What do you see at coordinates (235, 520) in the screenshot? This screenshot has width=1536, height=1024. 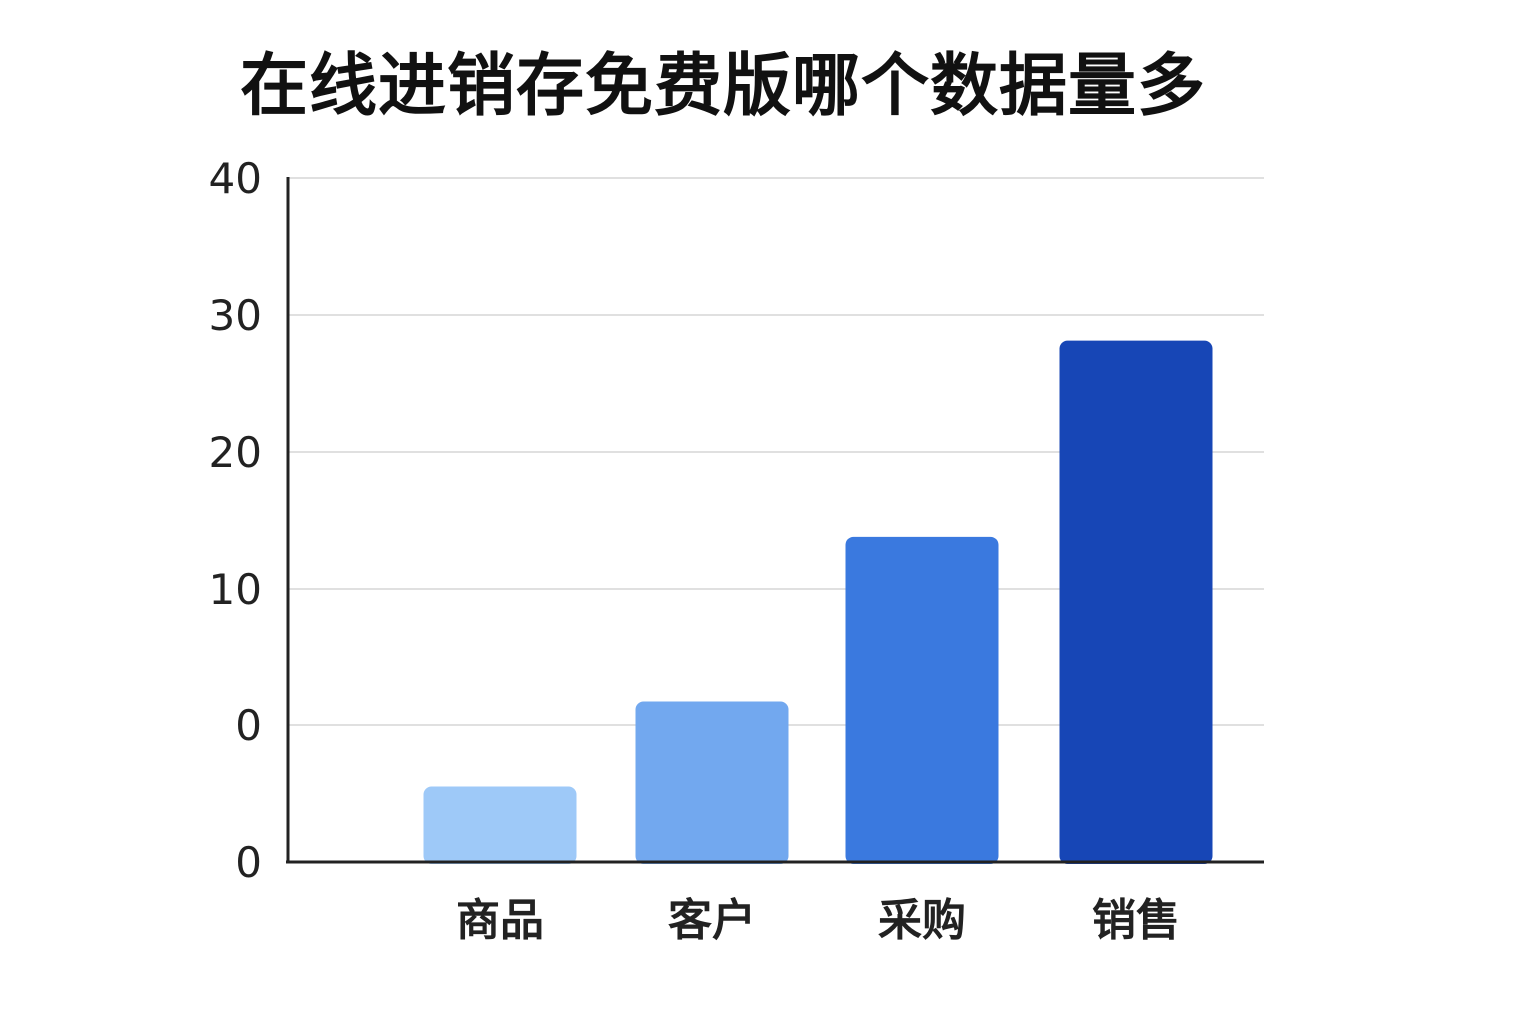 I see `y-tick-labels: 0 0 10 20 30 40` at bounding box center [235, 520].